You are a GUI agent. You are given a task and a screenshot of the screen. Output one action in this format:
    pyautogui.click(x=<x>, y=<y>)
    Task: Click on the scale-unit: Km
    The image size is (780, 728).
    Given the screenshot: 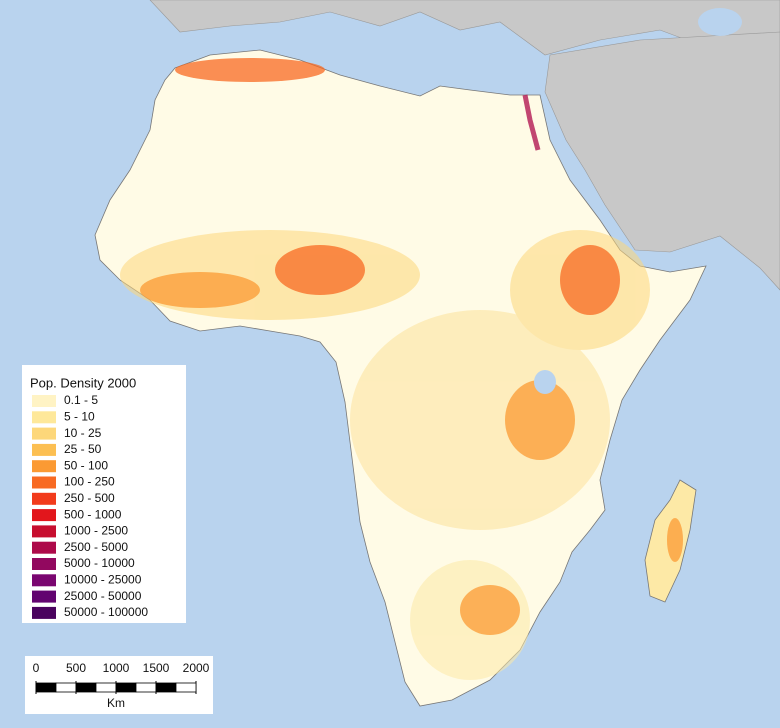 What is the action you would take?
    pyautogui.click(x=116, y=703)
    